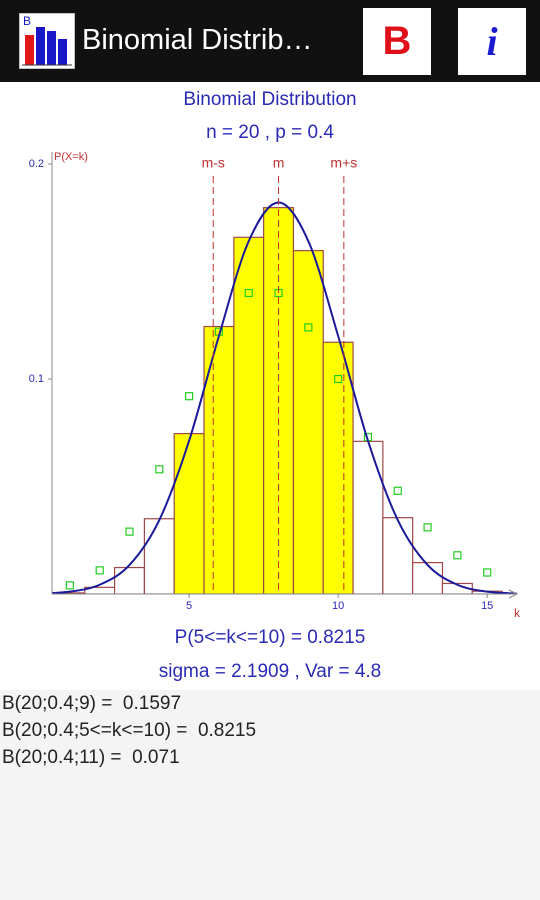 The height and width of the screenshot is (900, 540). I want to click on result-line: B(20;0.4;11) = 0.071, so click(91, 757).